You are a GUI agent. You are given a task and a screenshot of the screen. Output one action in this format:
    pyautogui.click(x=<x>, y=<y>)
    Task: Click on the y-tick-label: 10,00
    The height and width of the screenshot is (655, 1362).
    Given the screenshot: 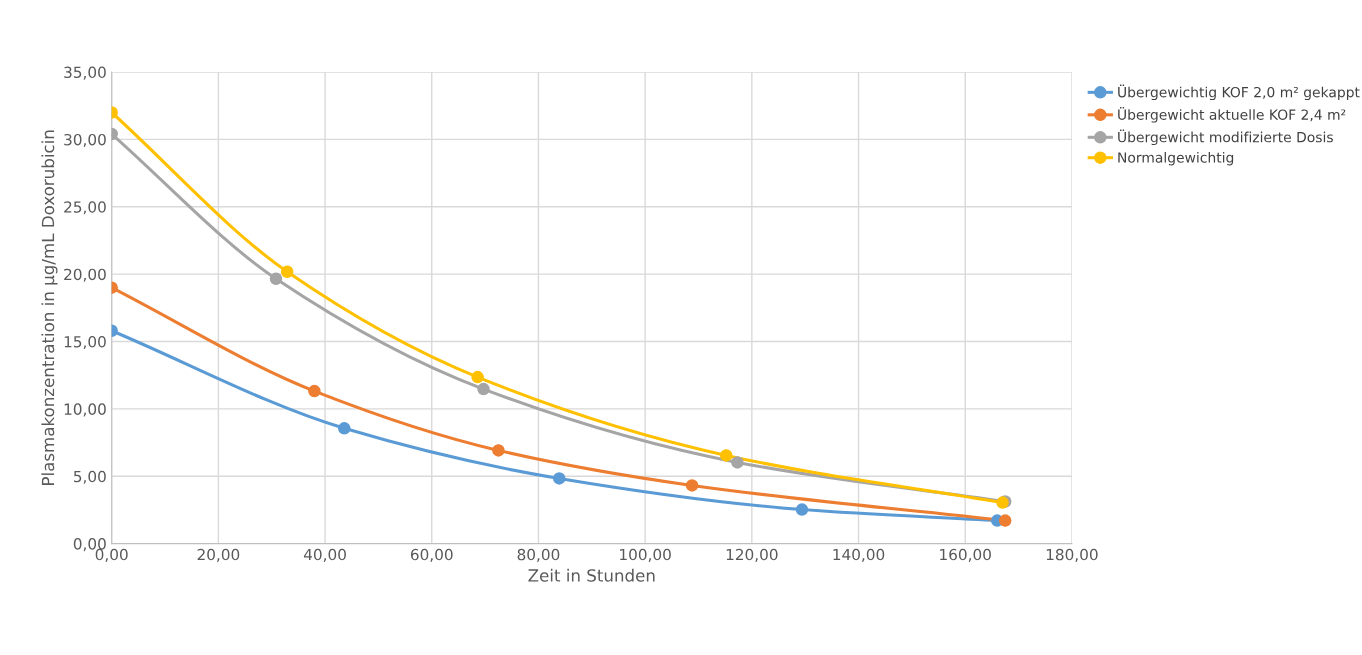 What is the action you would take?
    pyautogui.click(x=85, y=410)
    